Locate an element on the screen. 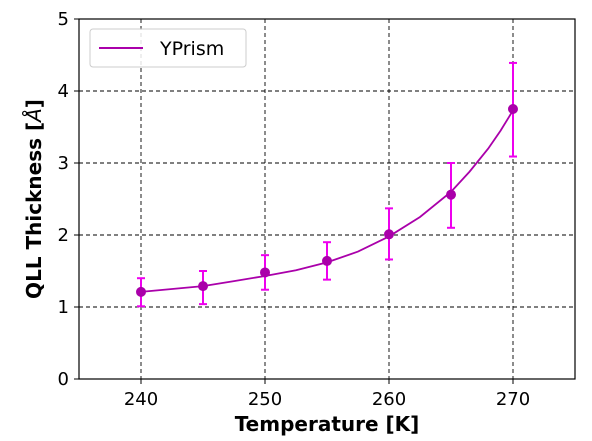 The width and height of the screenshot is (592, 441). y-tick-label: 3 is located at coordinates (63, 163).